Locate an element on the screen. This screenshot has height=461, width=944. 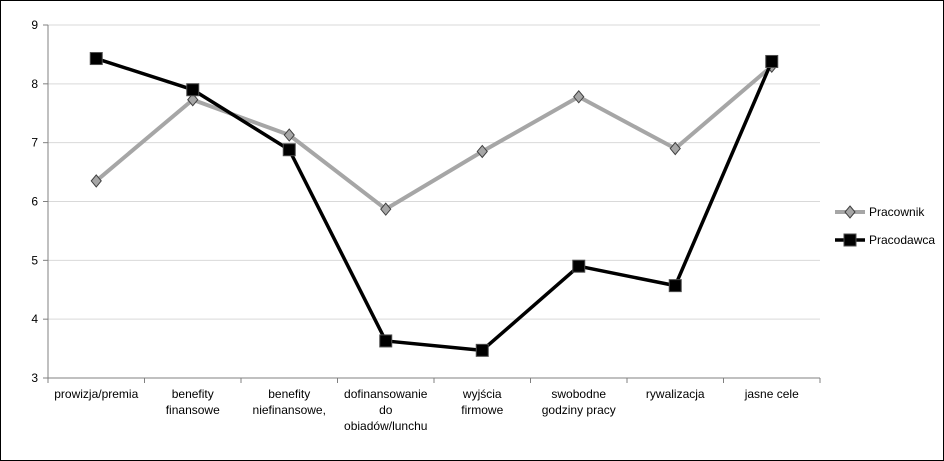
y-tick-labels: 3 4 5 6 7 8 9 is located at coordinates (34, 201).